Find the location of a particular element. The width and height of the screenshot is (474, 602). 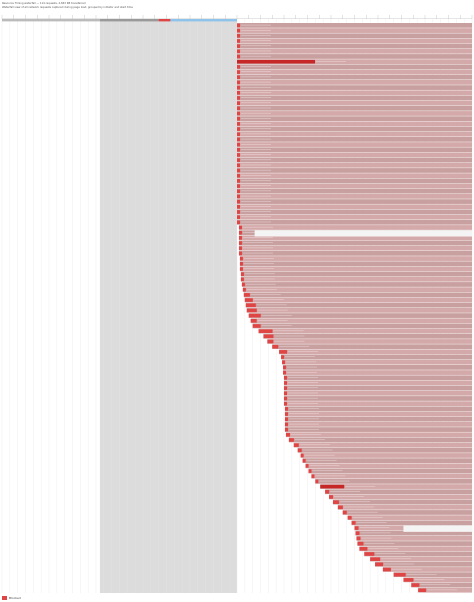

idle-gap is located at coordinates (437, 528).